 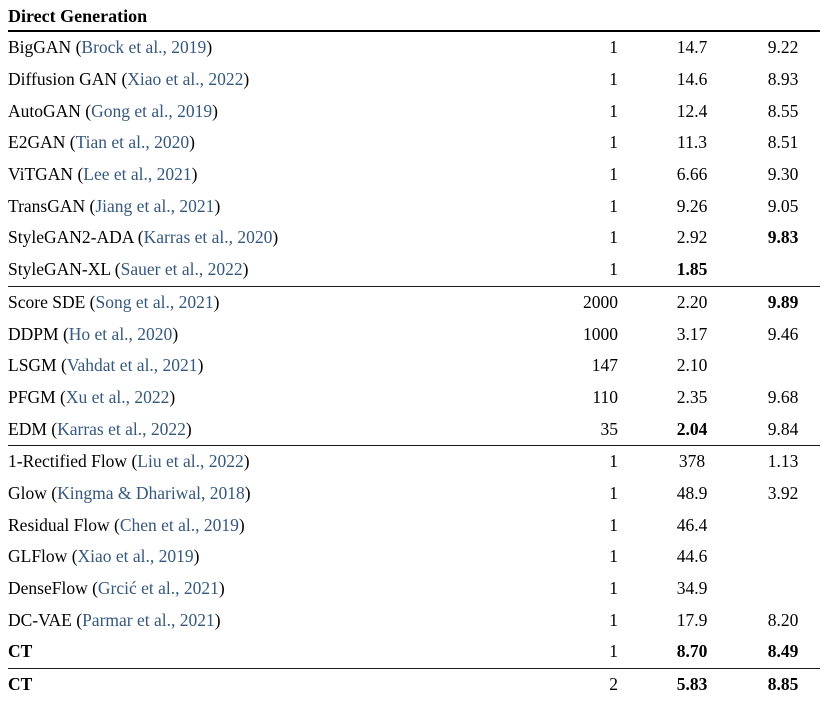 I want to click on table-row: Residual Flow (Chen et al., 2019) 1 46.4, so click(x=414, y=525).